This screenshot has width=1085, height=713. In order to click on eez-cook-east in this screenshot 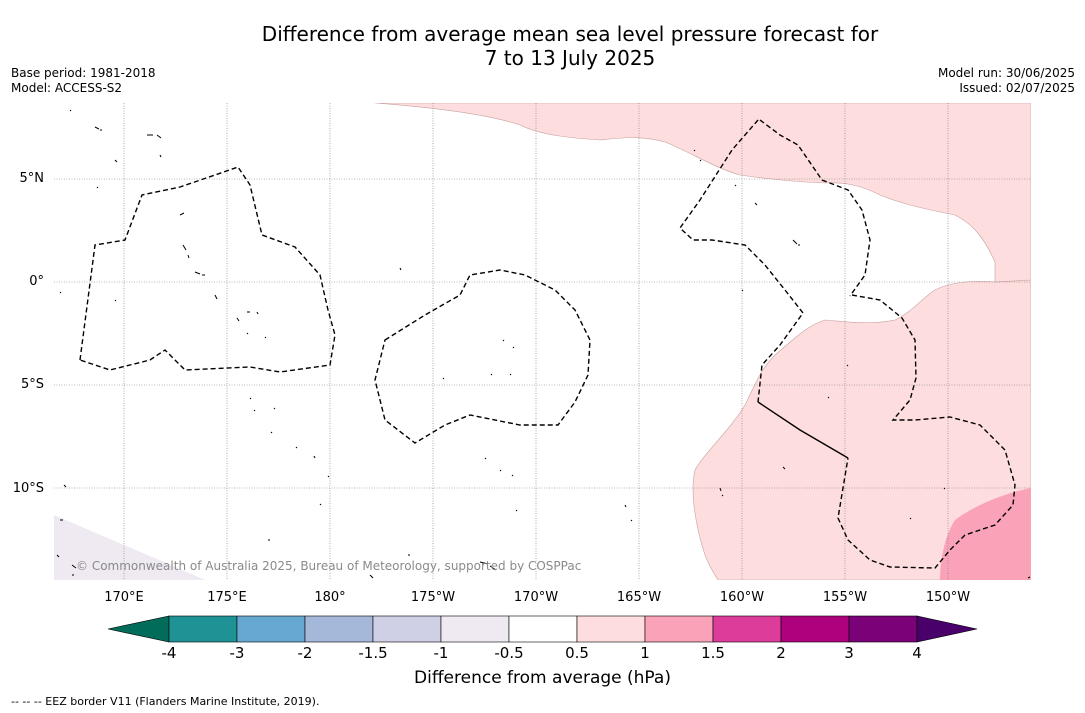, I will do `click(926, 431)`.